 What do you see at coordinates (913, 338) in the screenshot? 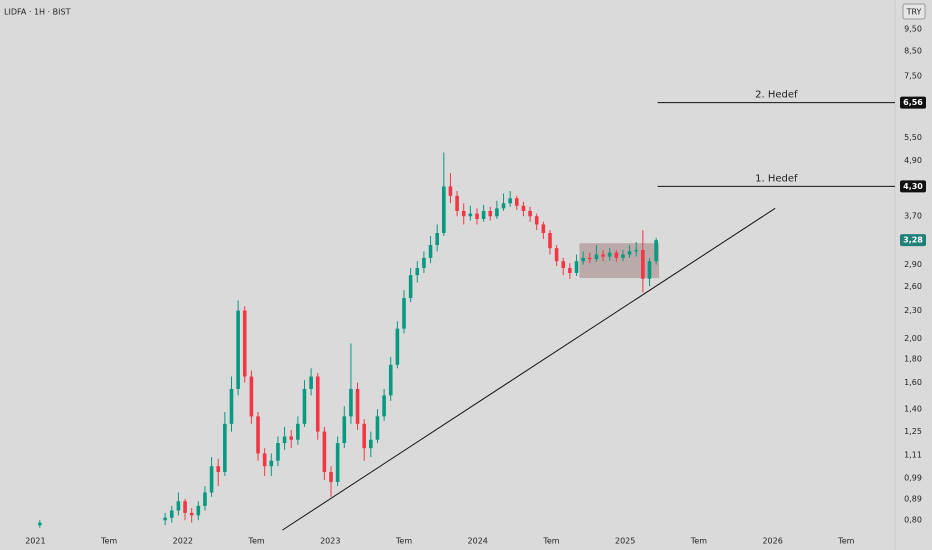
I see `y-tick-label: 2,00` at bounding box center [913, 338].